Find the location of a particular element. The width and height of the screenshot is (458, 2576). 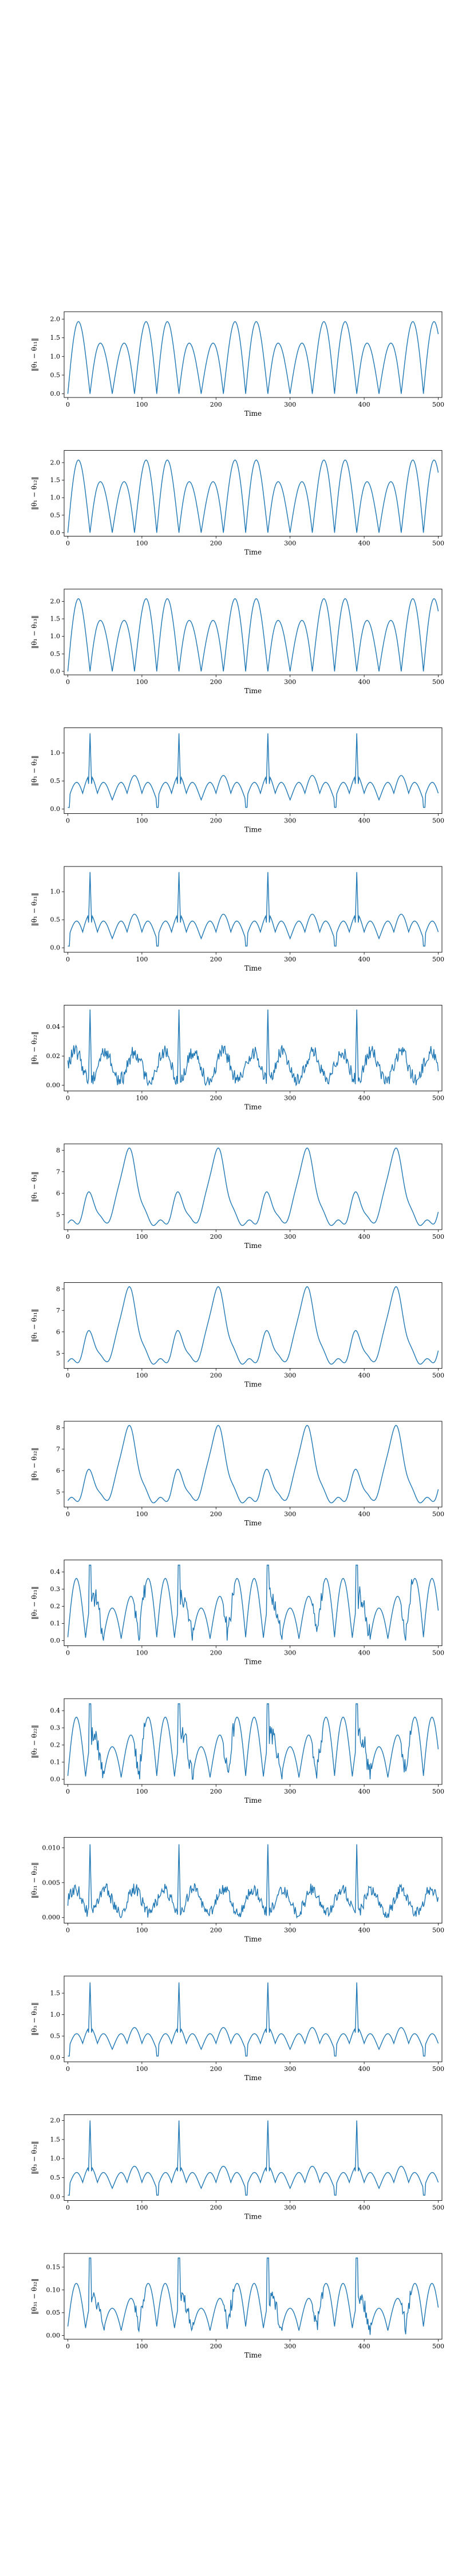

y-tick-label: 2.0 is located at coordinates (56, 601).